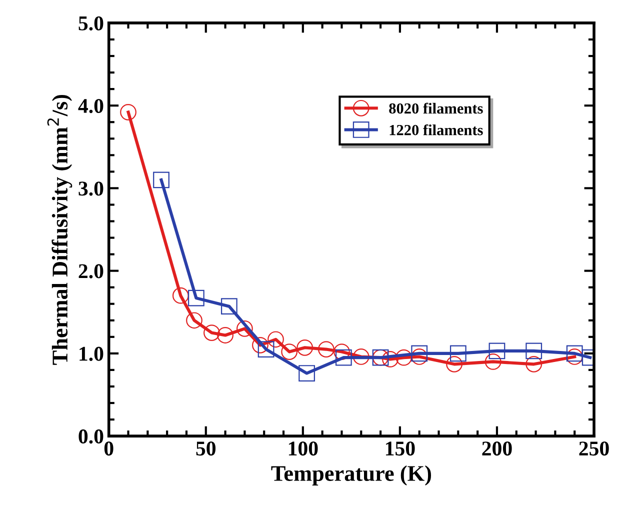 This screenshot has width=622, height=510. Describe the element at coordinates (91, 436) in the screenshot. I see `y-tick-label: 0.0` at that location.